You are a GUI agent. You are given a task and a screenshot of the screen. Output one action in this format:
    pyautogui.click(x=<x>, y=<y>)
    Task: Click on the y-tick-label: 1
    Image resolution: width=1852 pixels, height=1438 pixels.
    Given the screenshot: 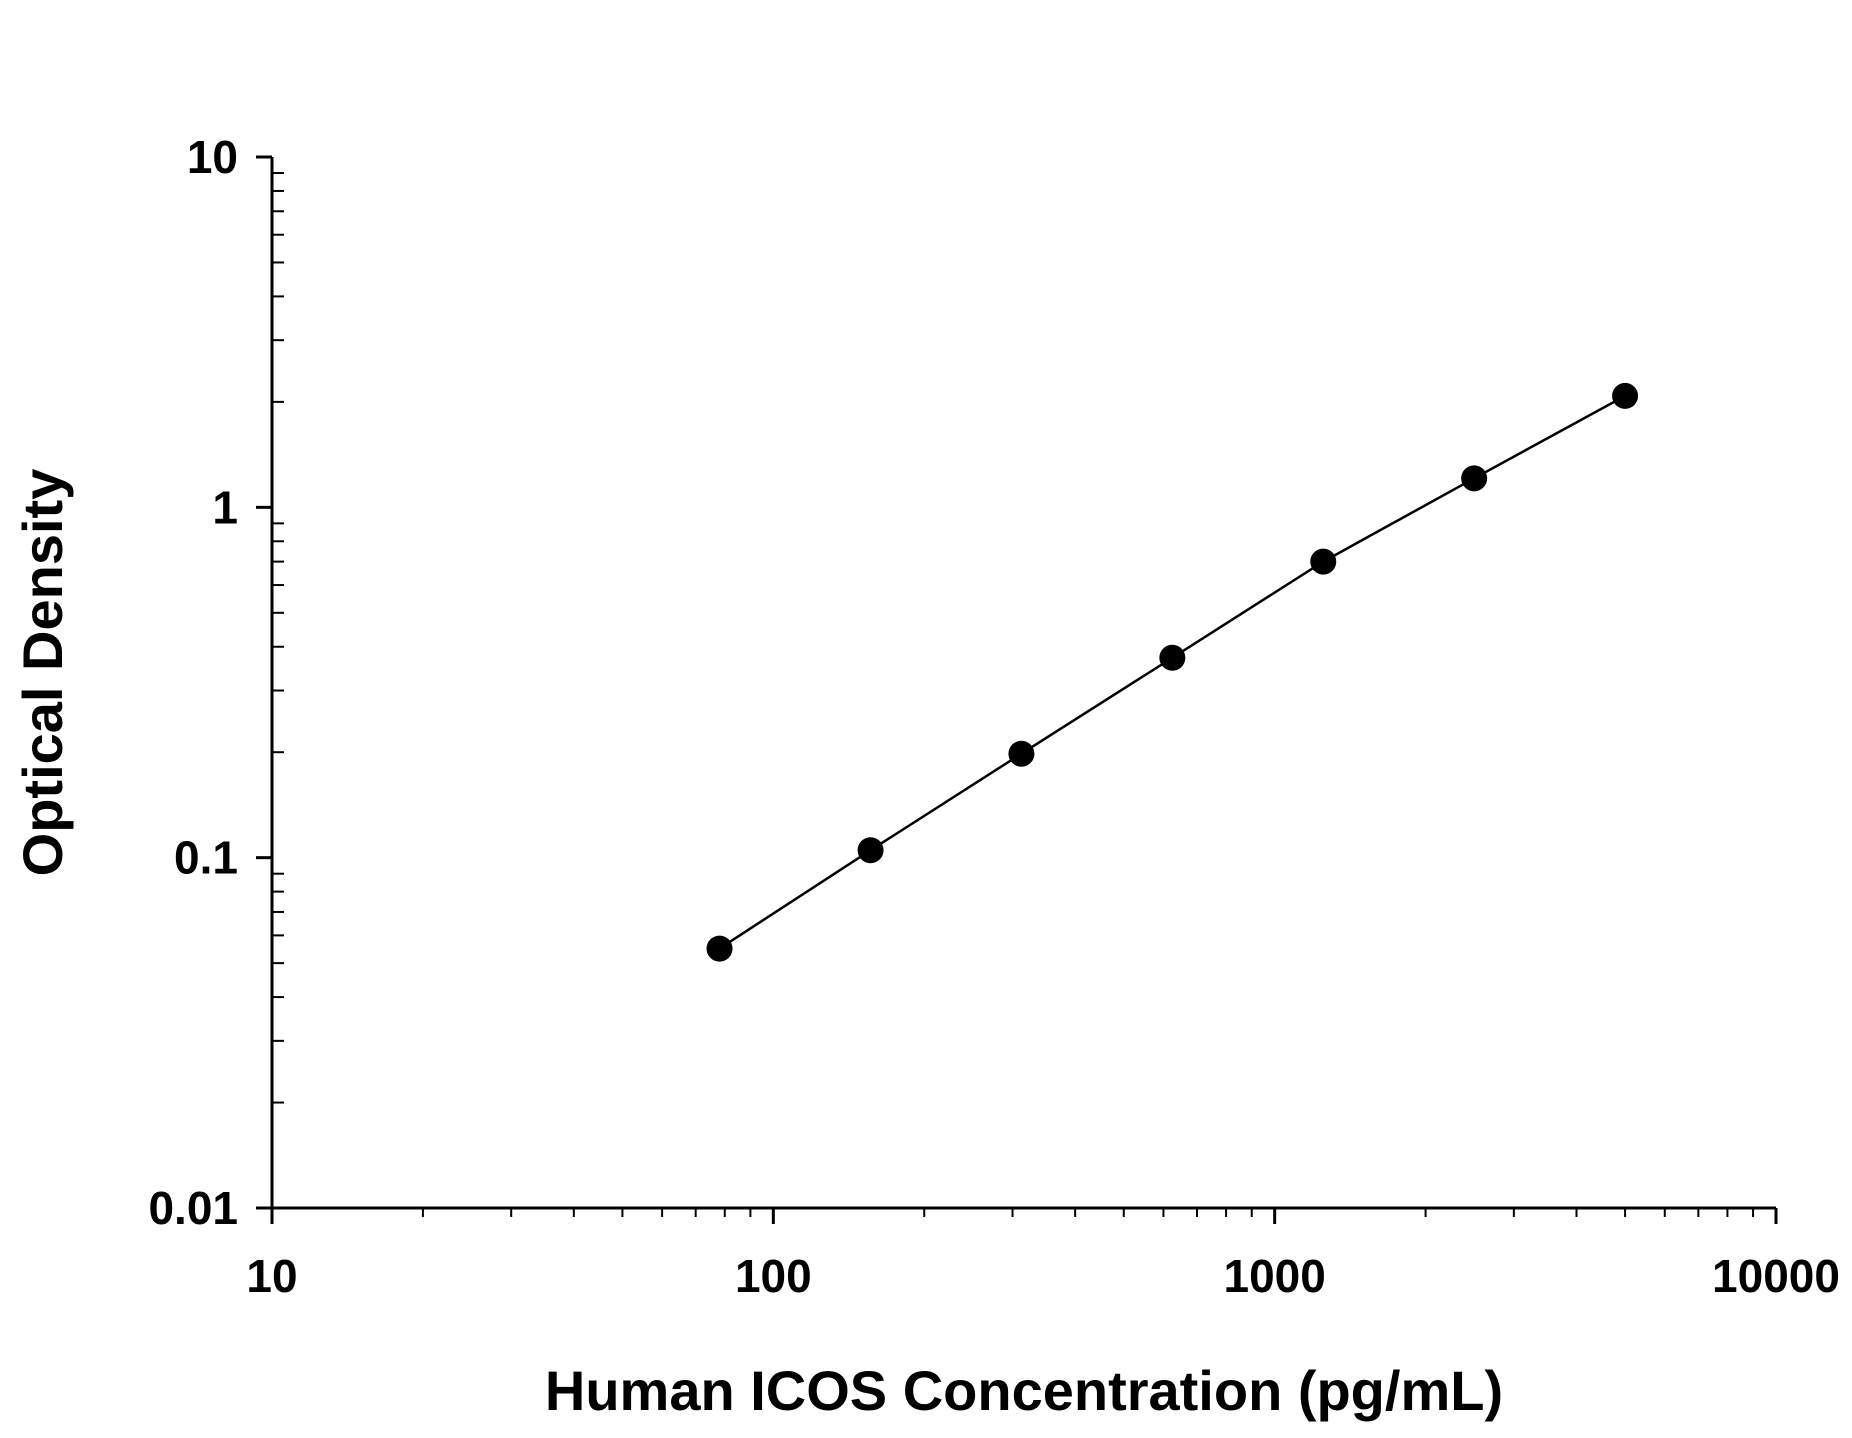 What is the action you would take?
    pyautogui.click(x=225, y=507)
    